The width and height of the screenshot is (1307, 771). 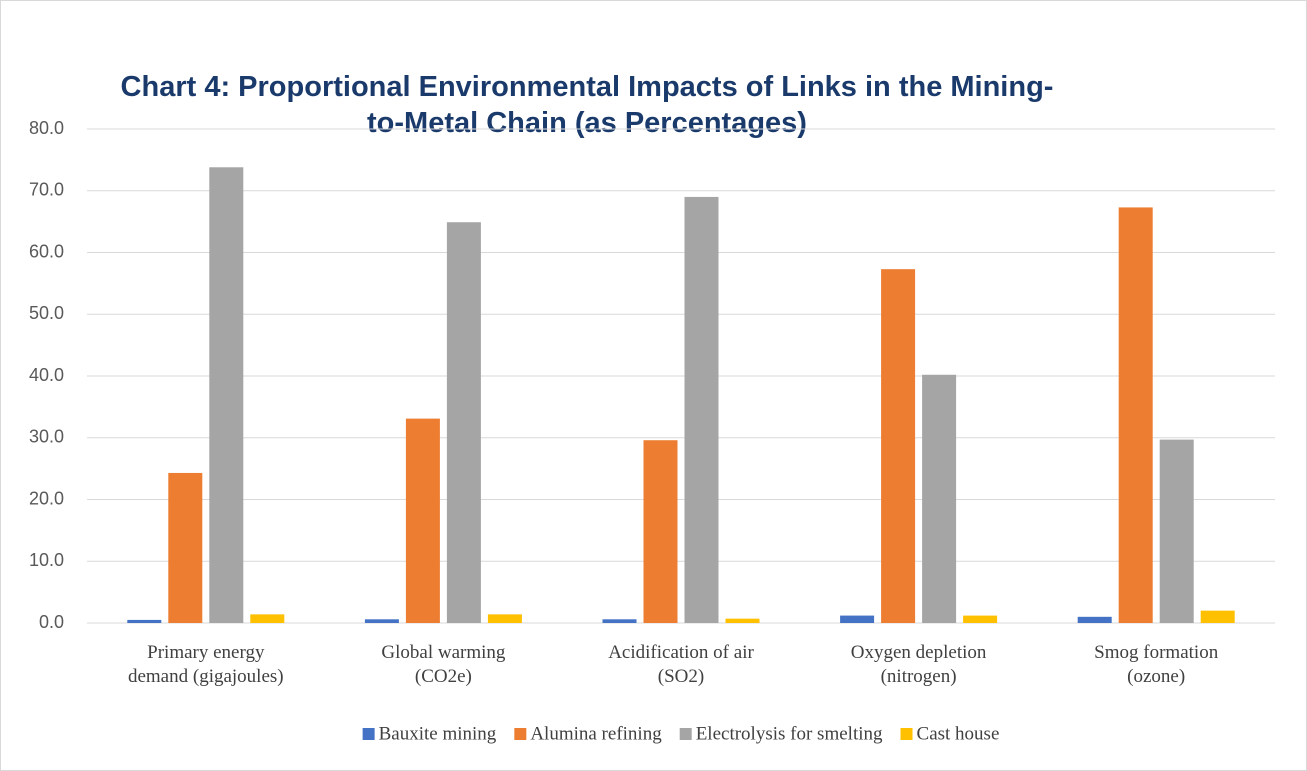 I want to click on x-tick-label: Acidification of air (SO2), so click(x=681, y=664).